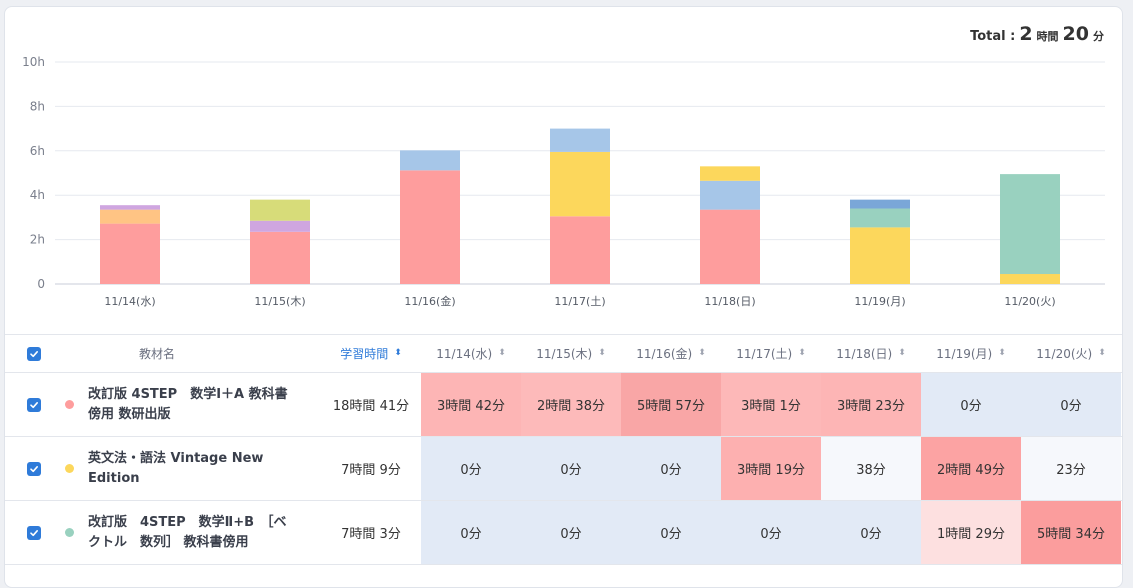 This screenshot has height=588, width=1133. Describe the element at coordinates (37, 106) in the screenshot. I see `y-tick-label: 8h` at that location.